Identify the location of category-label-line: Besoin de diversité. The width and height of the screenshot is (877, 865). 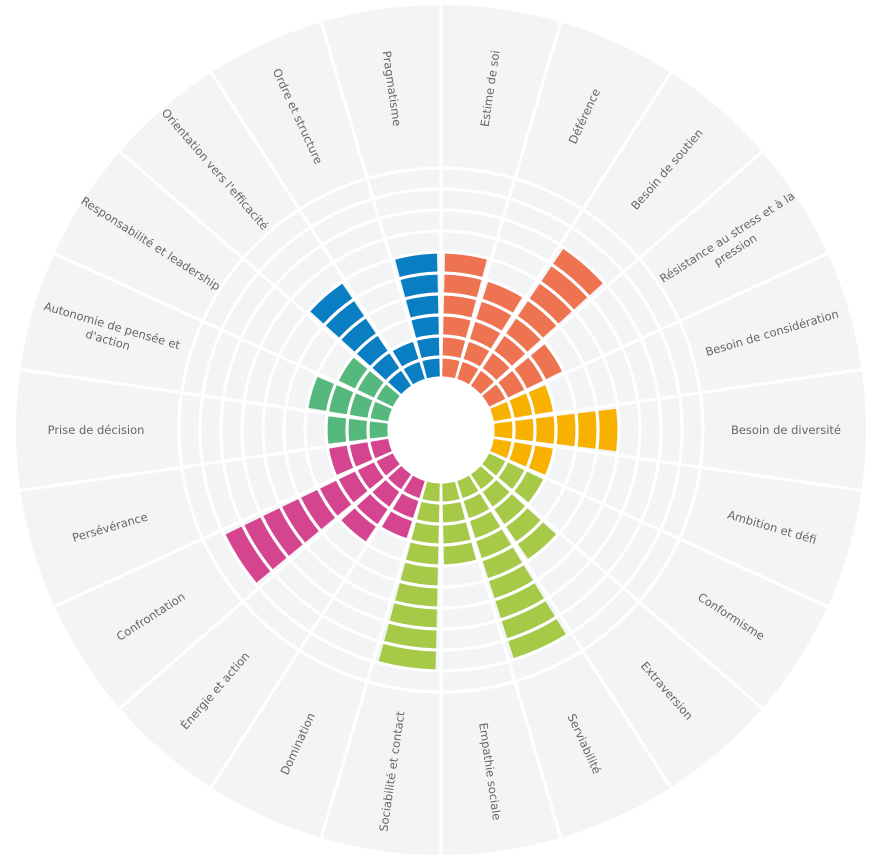
(786, 430).